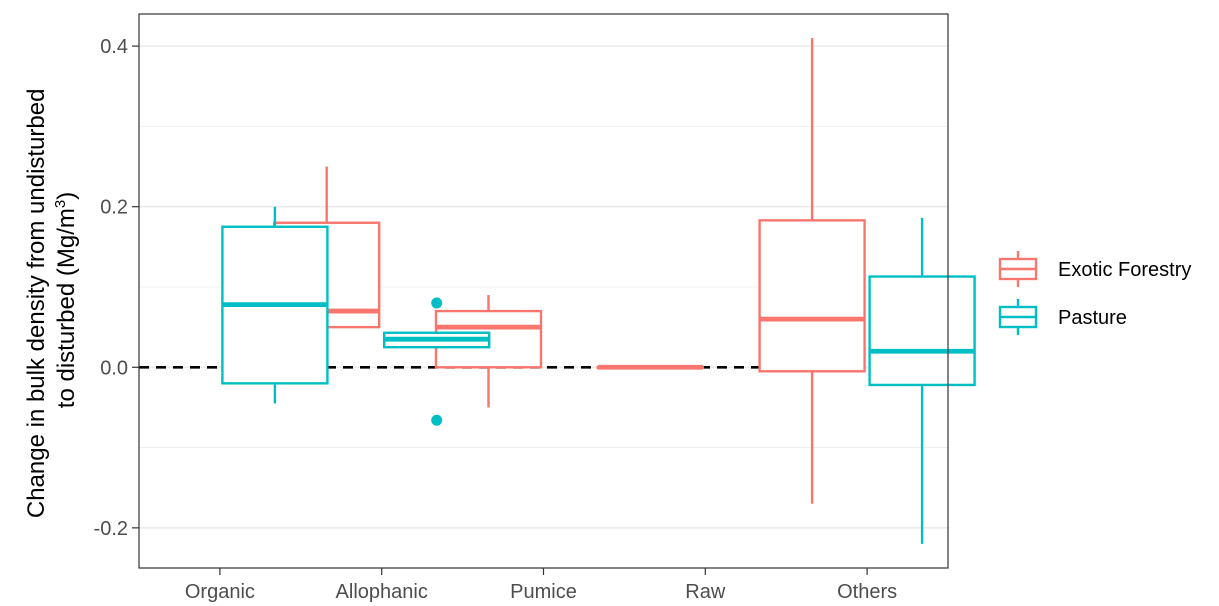  What do you see at coordinates (66, 308) in the screenshot?
I see `y-axis-title-line2-text: to disturbed (Mg/m` at bounding box center [66, 308].